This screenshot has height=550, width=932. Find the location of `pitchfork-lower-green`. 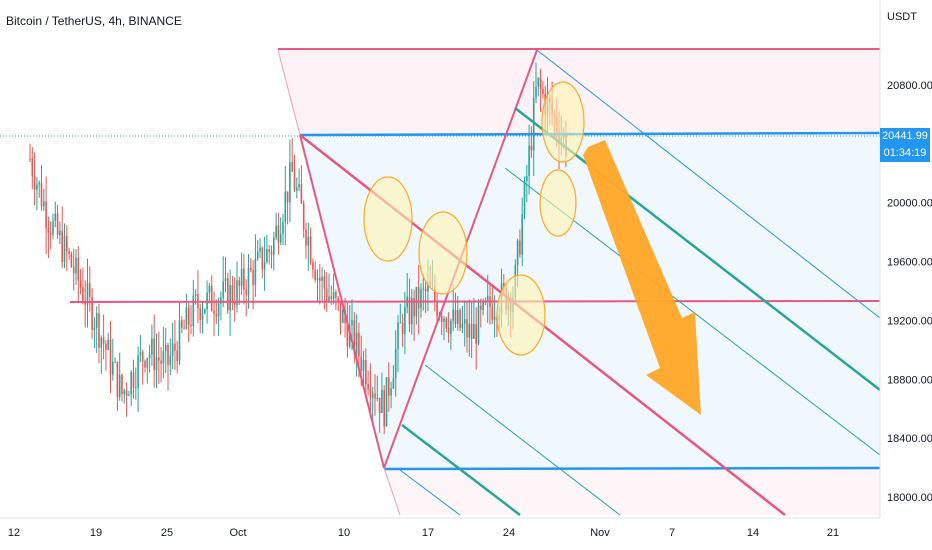

pitchfork-lower-green is located at coordinates (461, 470).